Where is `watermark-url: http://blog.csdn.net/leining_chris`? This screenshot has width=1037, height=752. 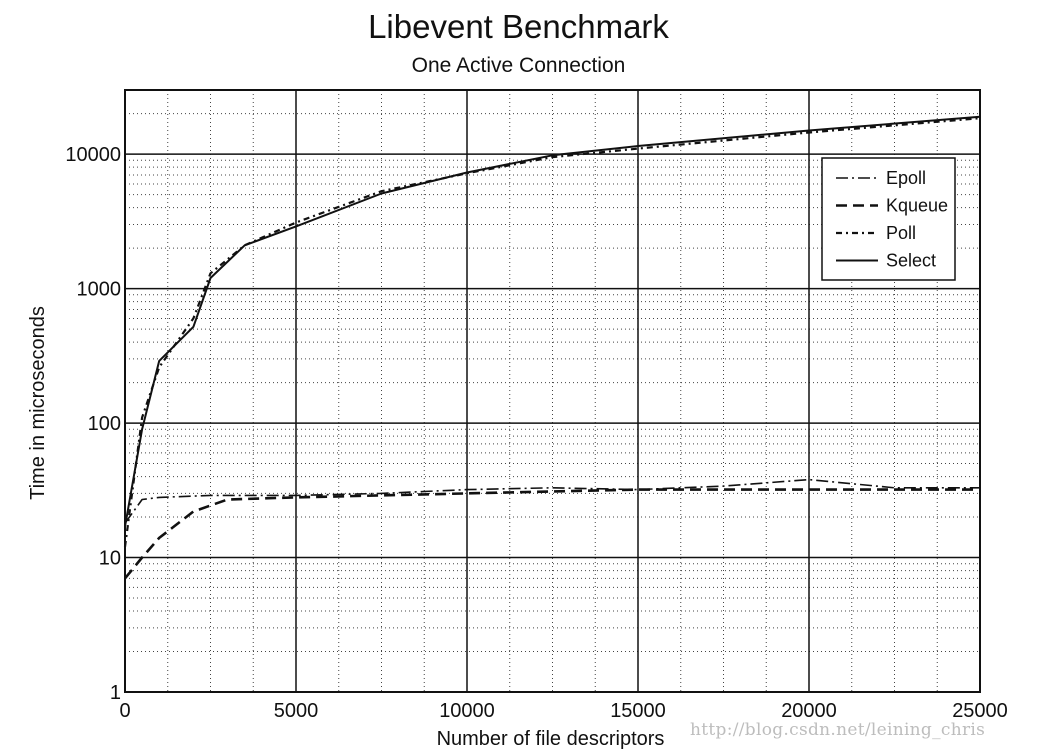 watermark-url: http://blog.csdn.net/leining_chris is located at coordinates (838, 730).